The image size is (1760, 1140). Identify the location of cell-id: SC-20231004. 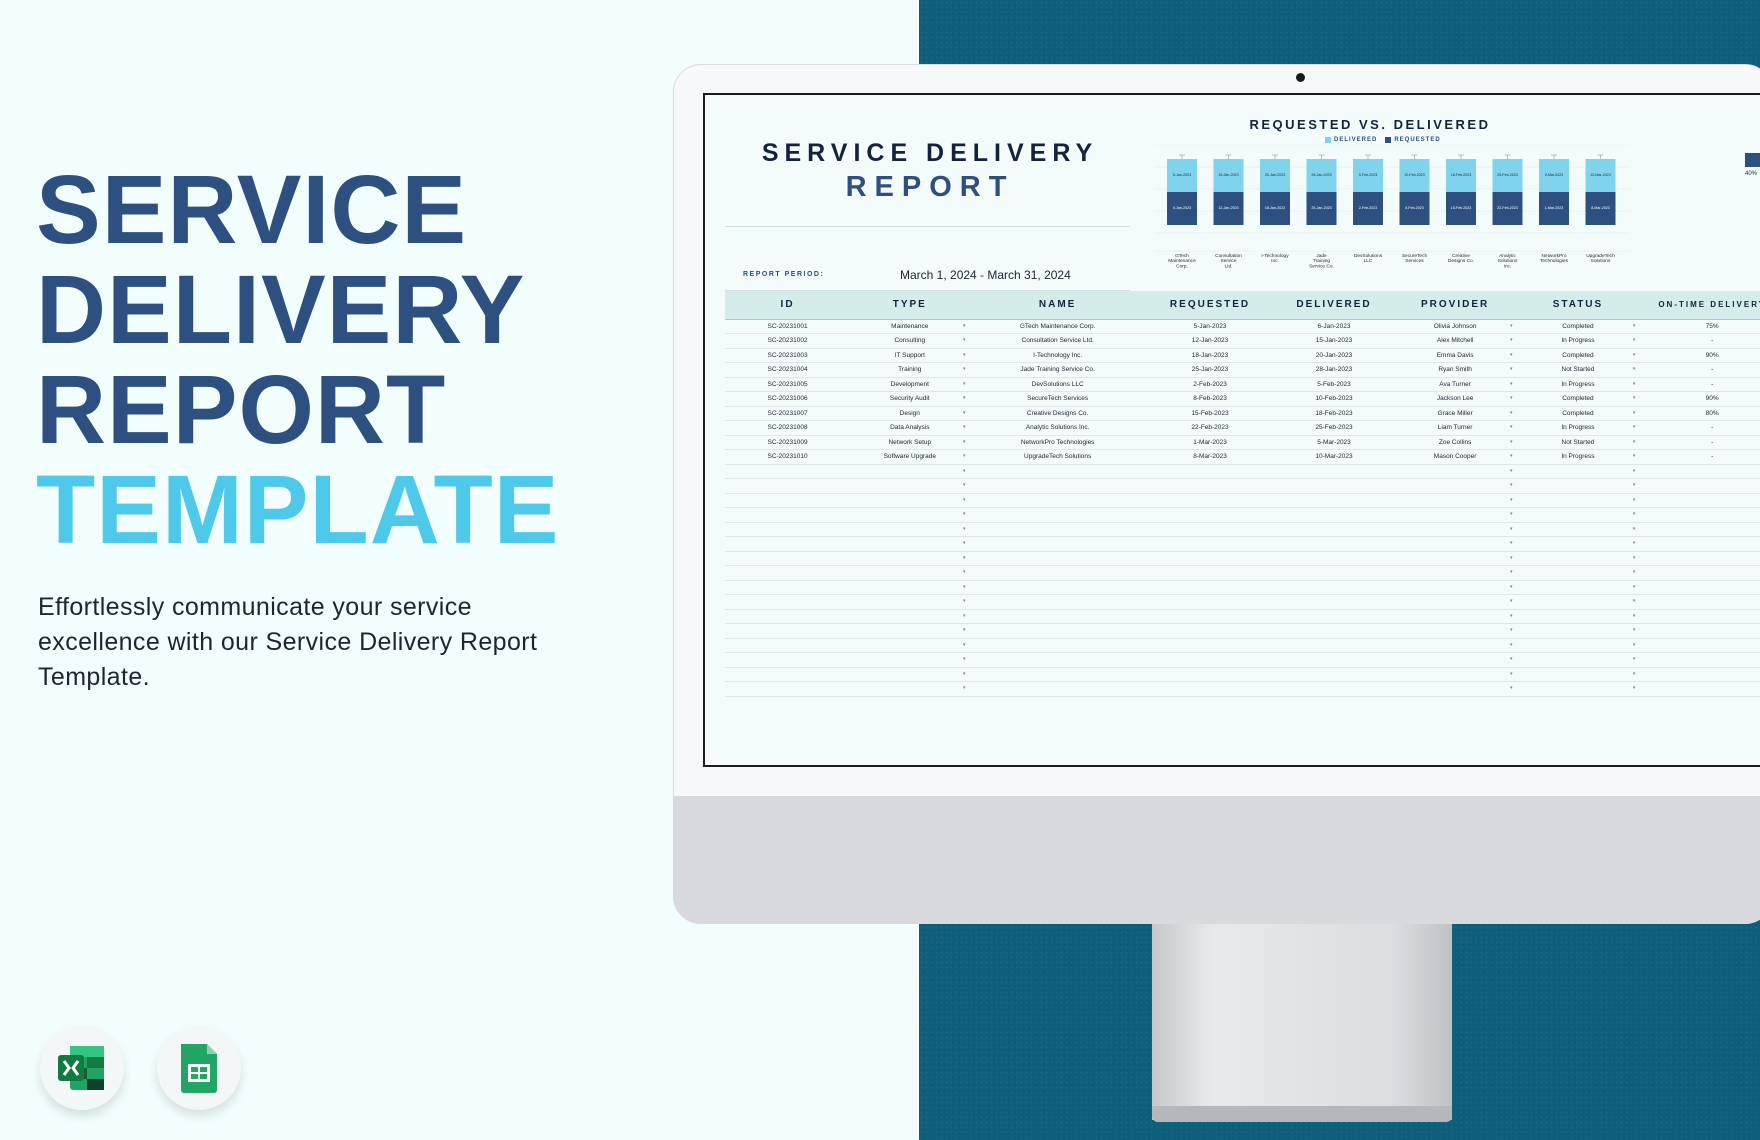
(788, 370).